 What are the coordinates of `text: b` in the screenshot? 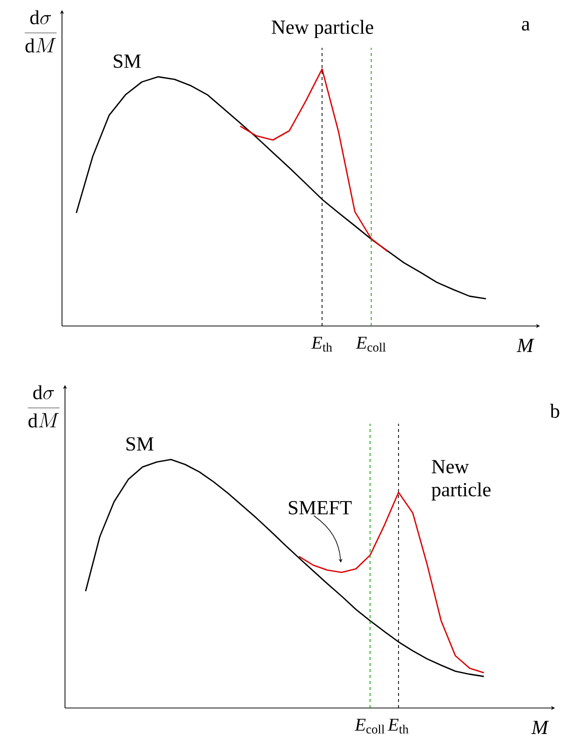 It's located at (555, 411).